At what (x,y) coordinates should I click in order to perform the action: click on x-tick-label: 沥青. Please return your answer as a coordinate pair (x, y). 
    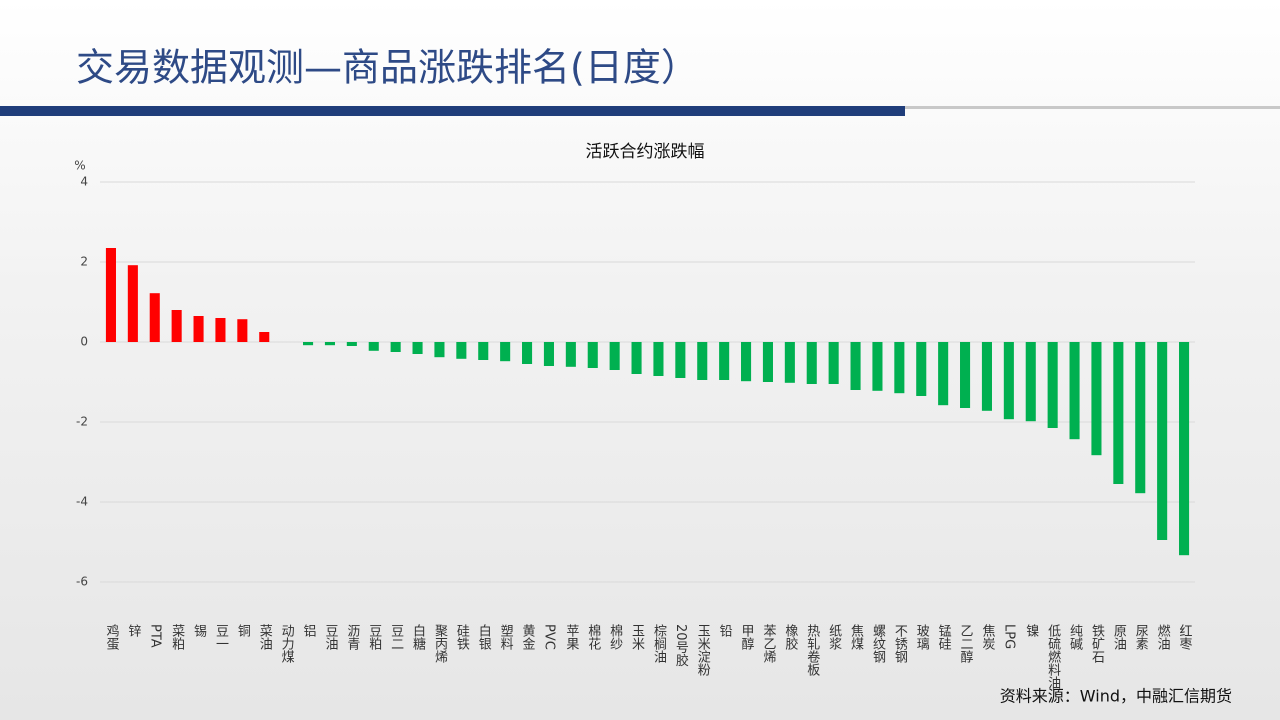
    Looking at the image, I should click on (352, 637).